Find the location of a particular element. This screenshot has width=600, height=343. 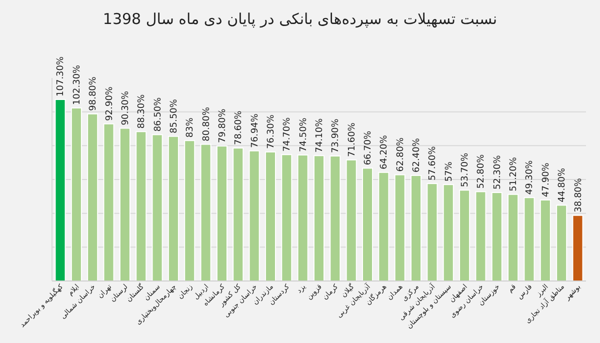

data-label: 90.30% is located at coordinates (125, 108).